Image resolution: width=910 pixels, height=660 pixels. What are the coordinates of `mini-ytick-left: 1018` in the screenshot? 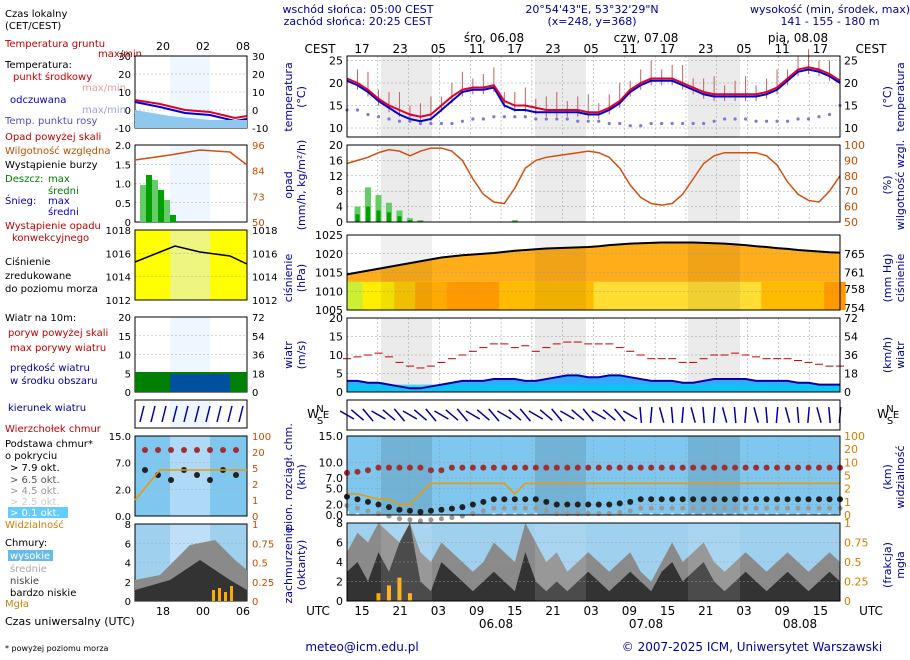 It's located at (118, 231).